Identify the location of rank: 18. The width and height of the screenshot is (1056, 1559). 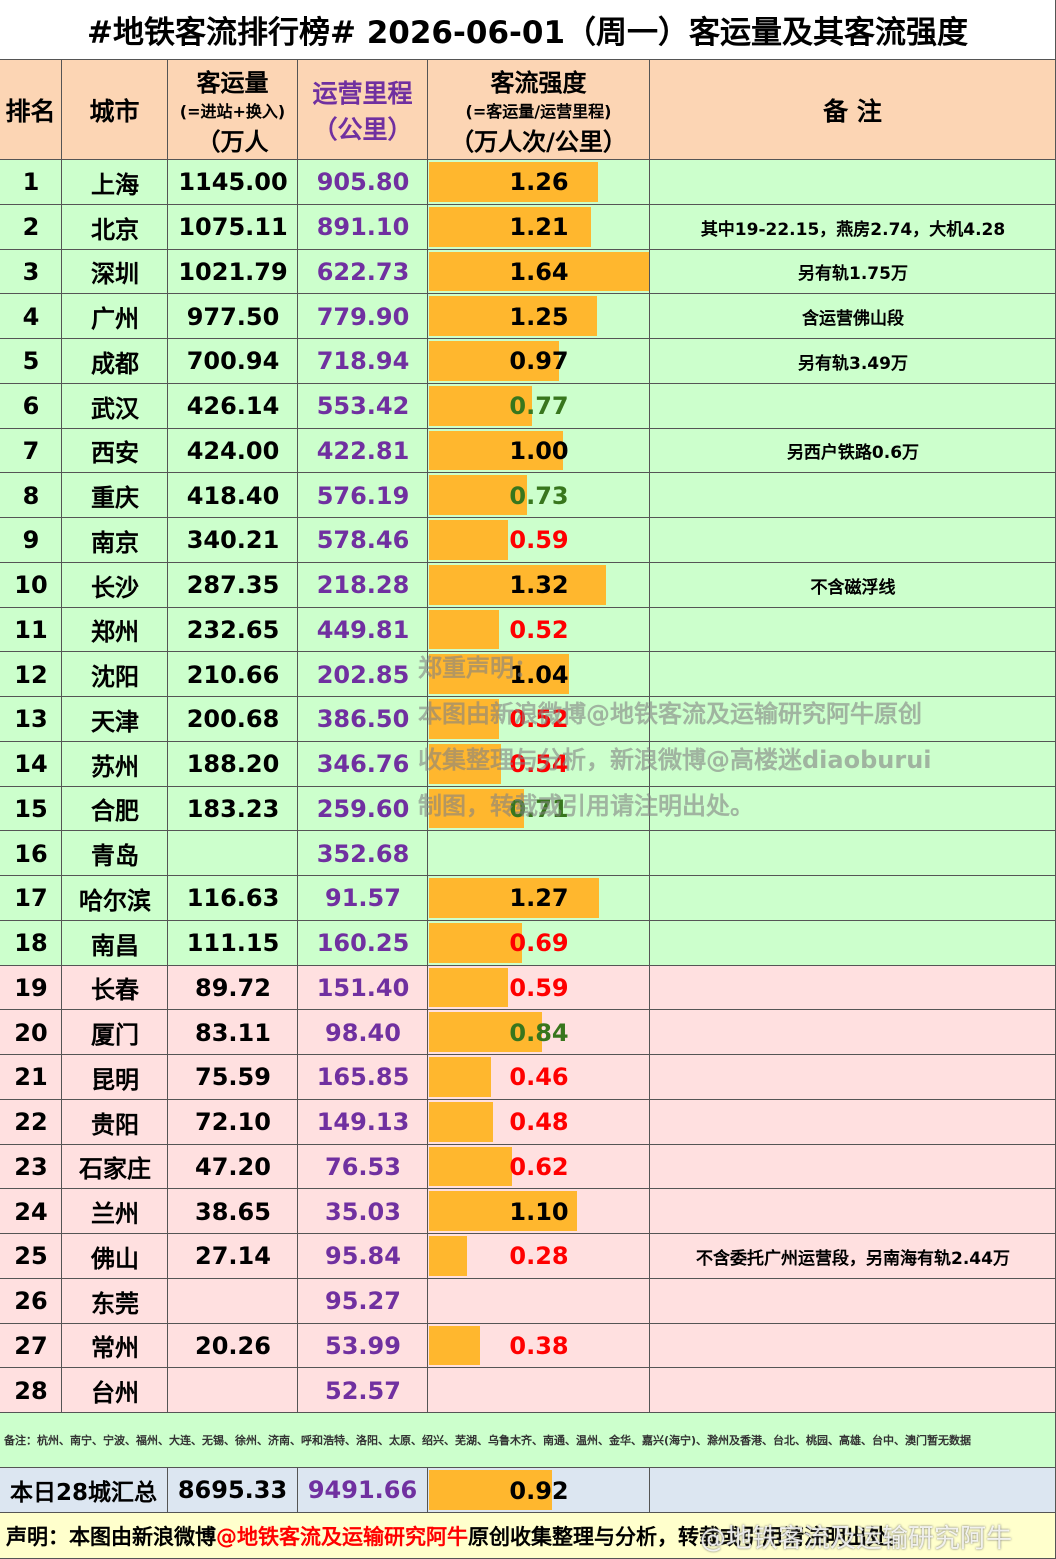
(31, 943).